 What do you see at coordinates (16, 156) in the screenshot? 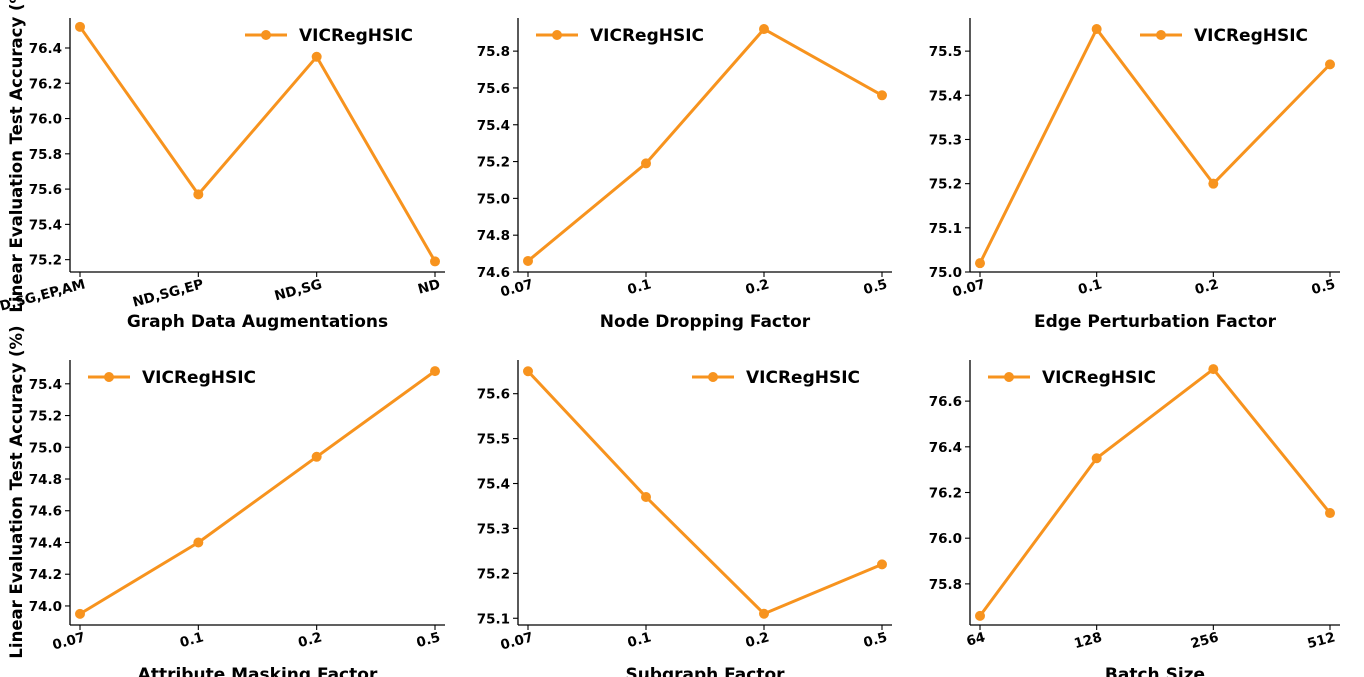
I see `y-axis-label-top: Linear Evaluation Test Accuracy (%)` at bounding box center [16, 156].